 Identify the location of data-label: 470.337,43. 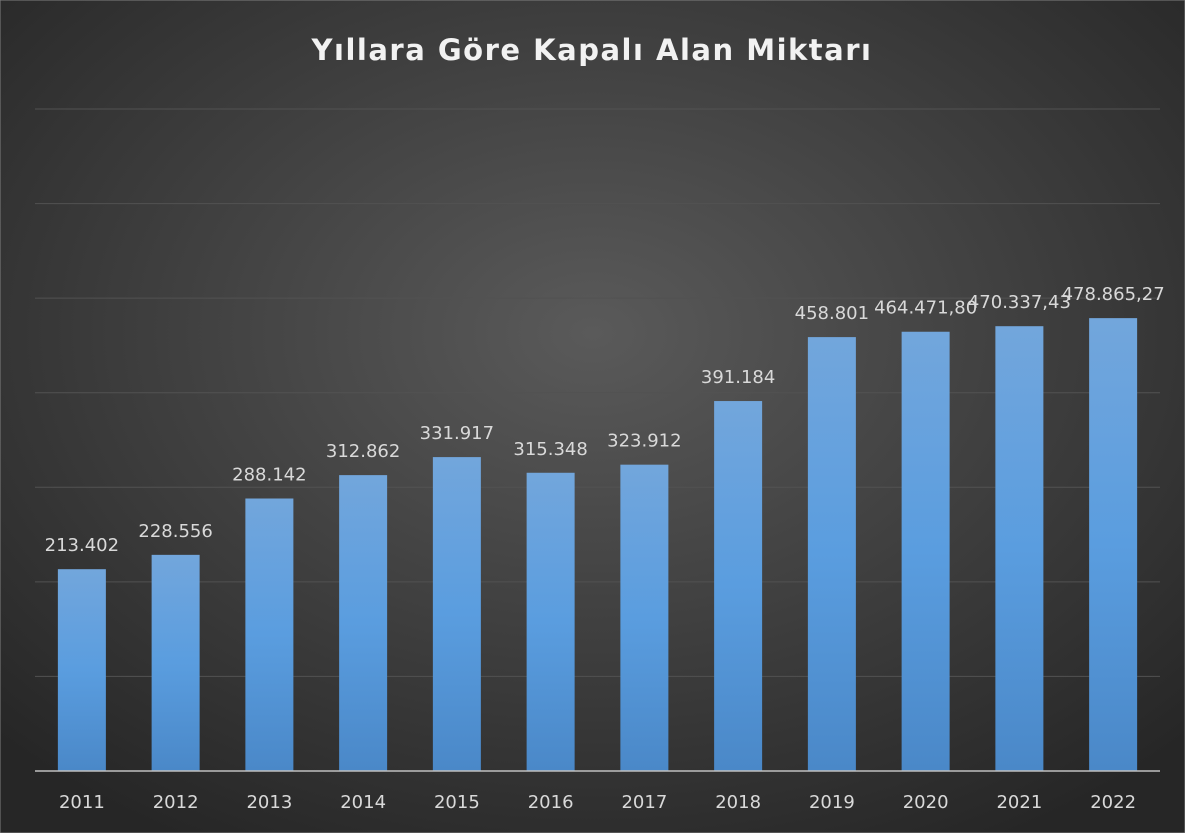
(1019, 302).